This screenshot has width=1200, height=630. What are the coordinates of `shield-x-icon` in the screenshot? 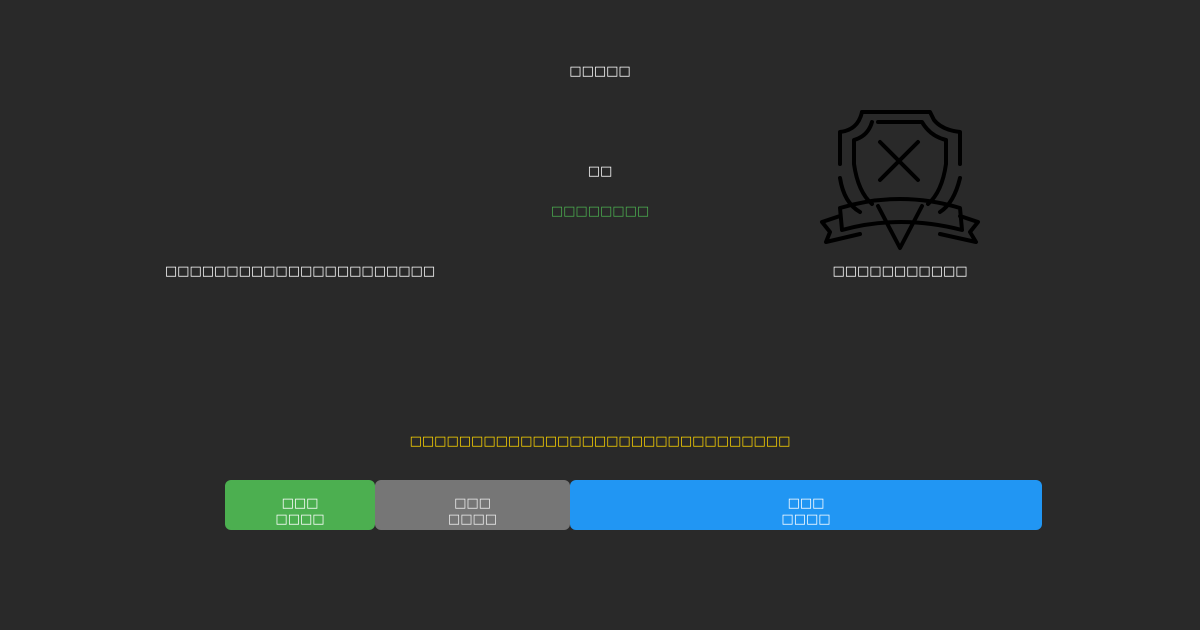 It's located at (900, 180).